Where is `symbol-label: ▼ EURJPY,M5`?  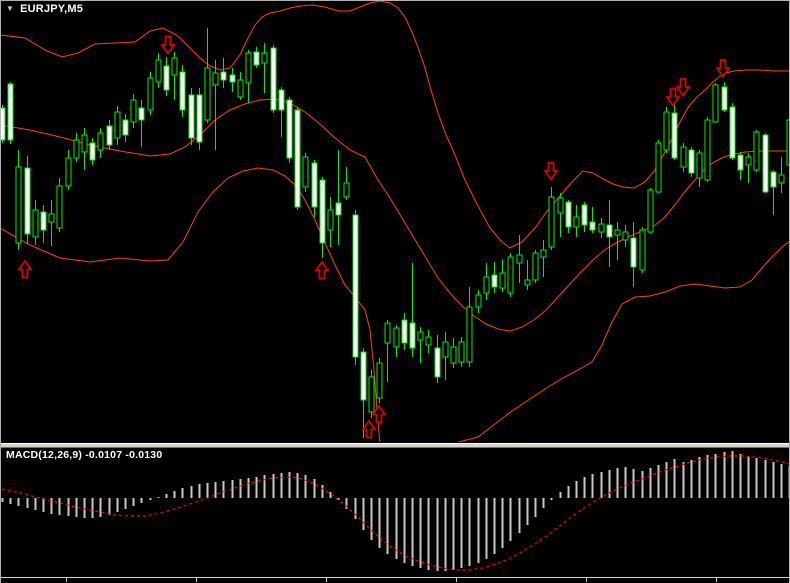 symbol-label: ▼ EURJPY,M5 is located at coordinates (44, 9).